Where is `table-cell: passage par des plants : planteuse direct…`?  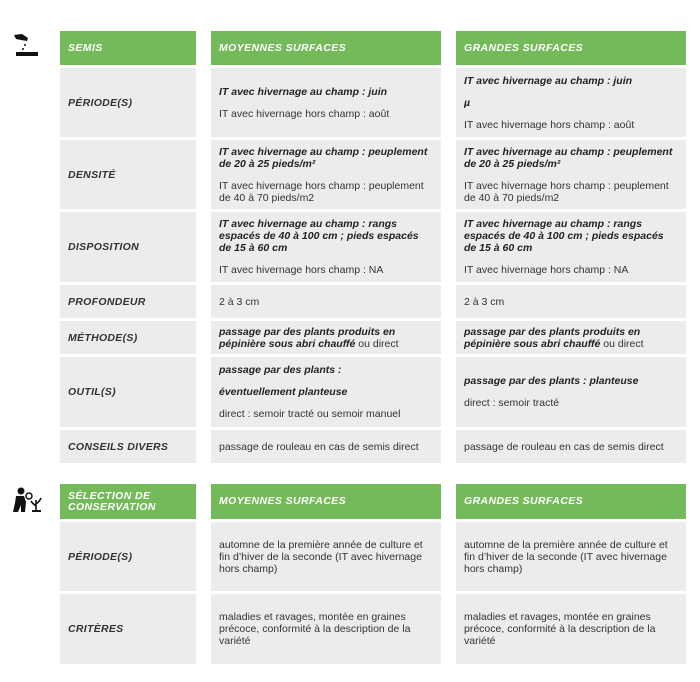
table-cell: passage par des plants : planteuse direct… is located at coordinates (571, 392).